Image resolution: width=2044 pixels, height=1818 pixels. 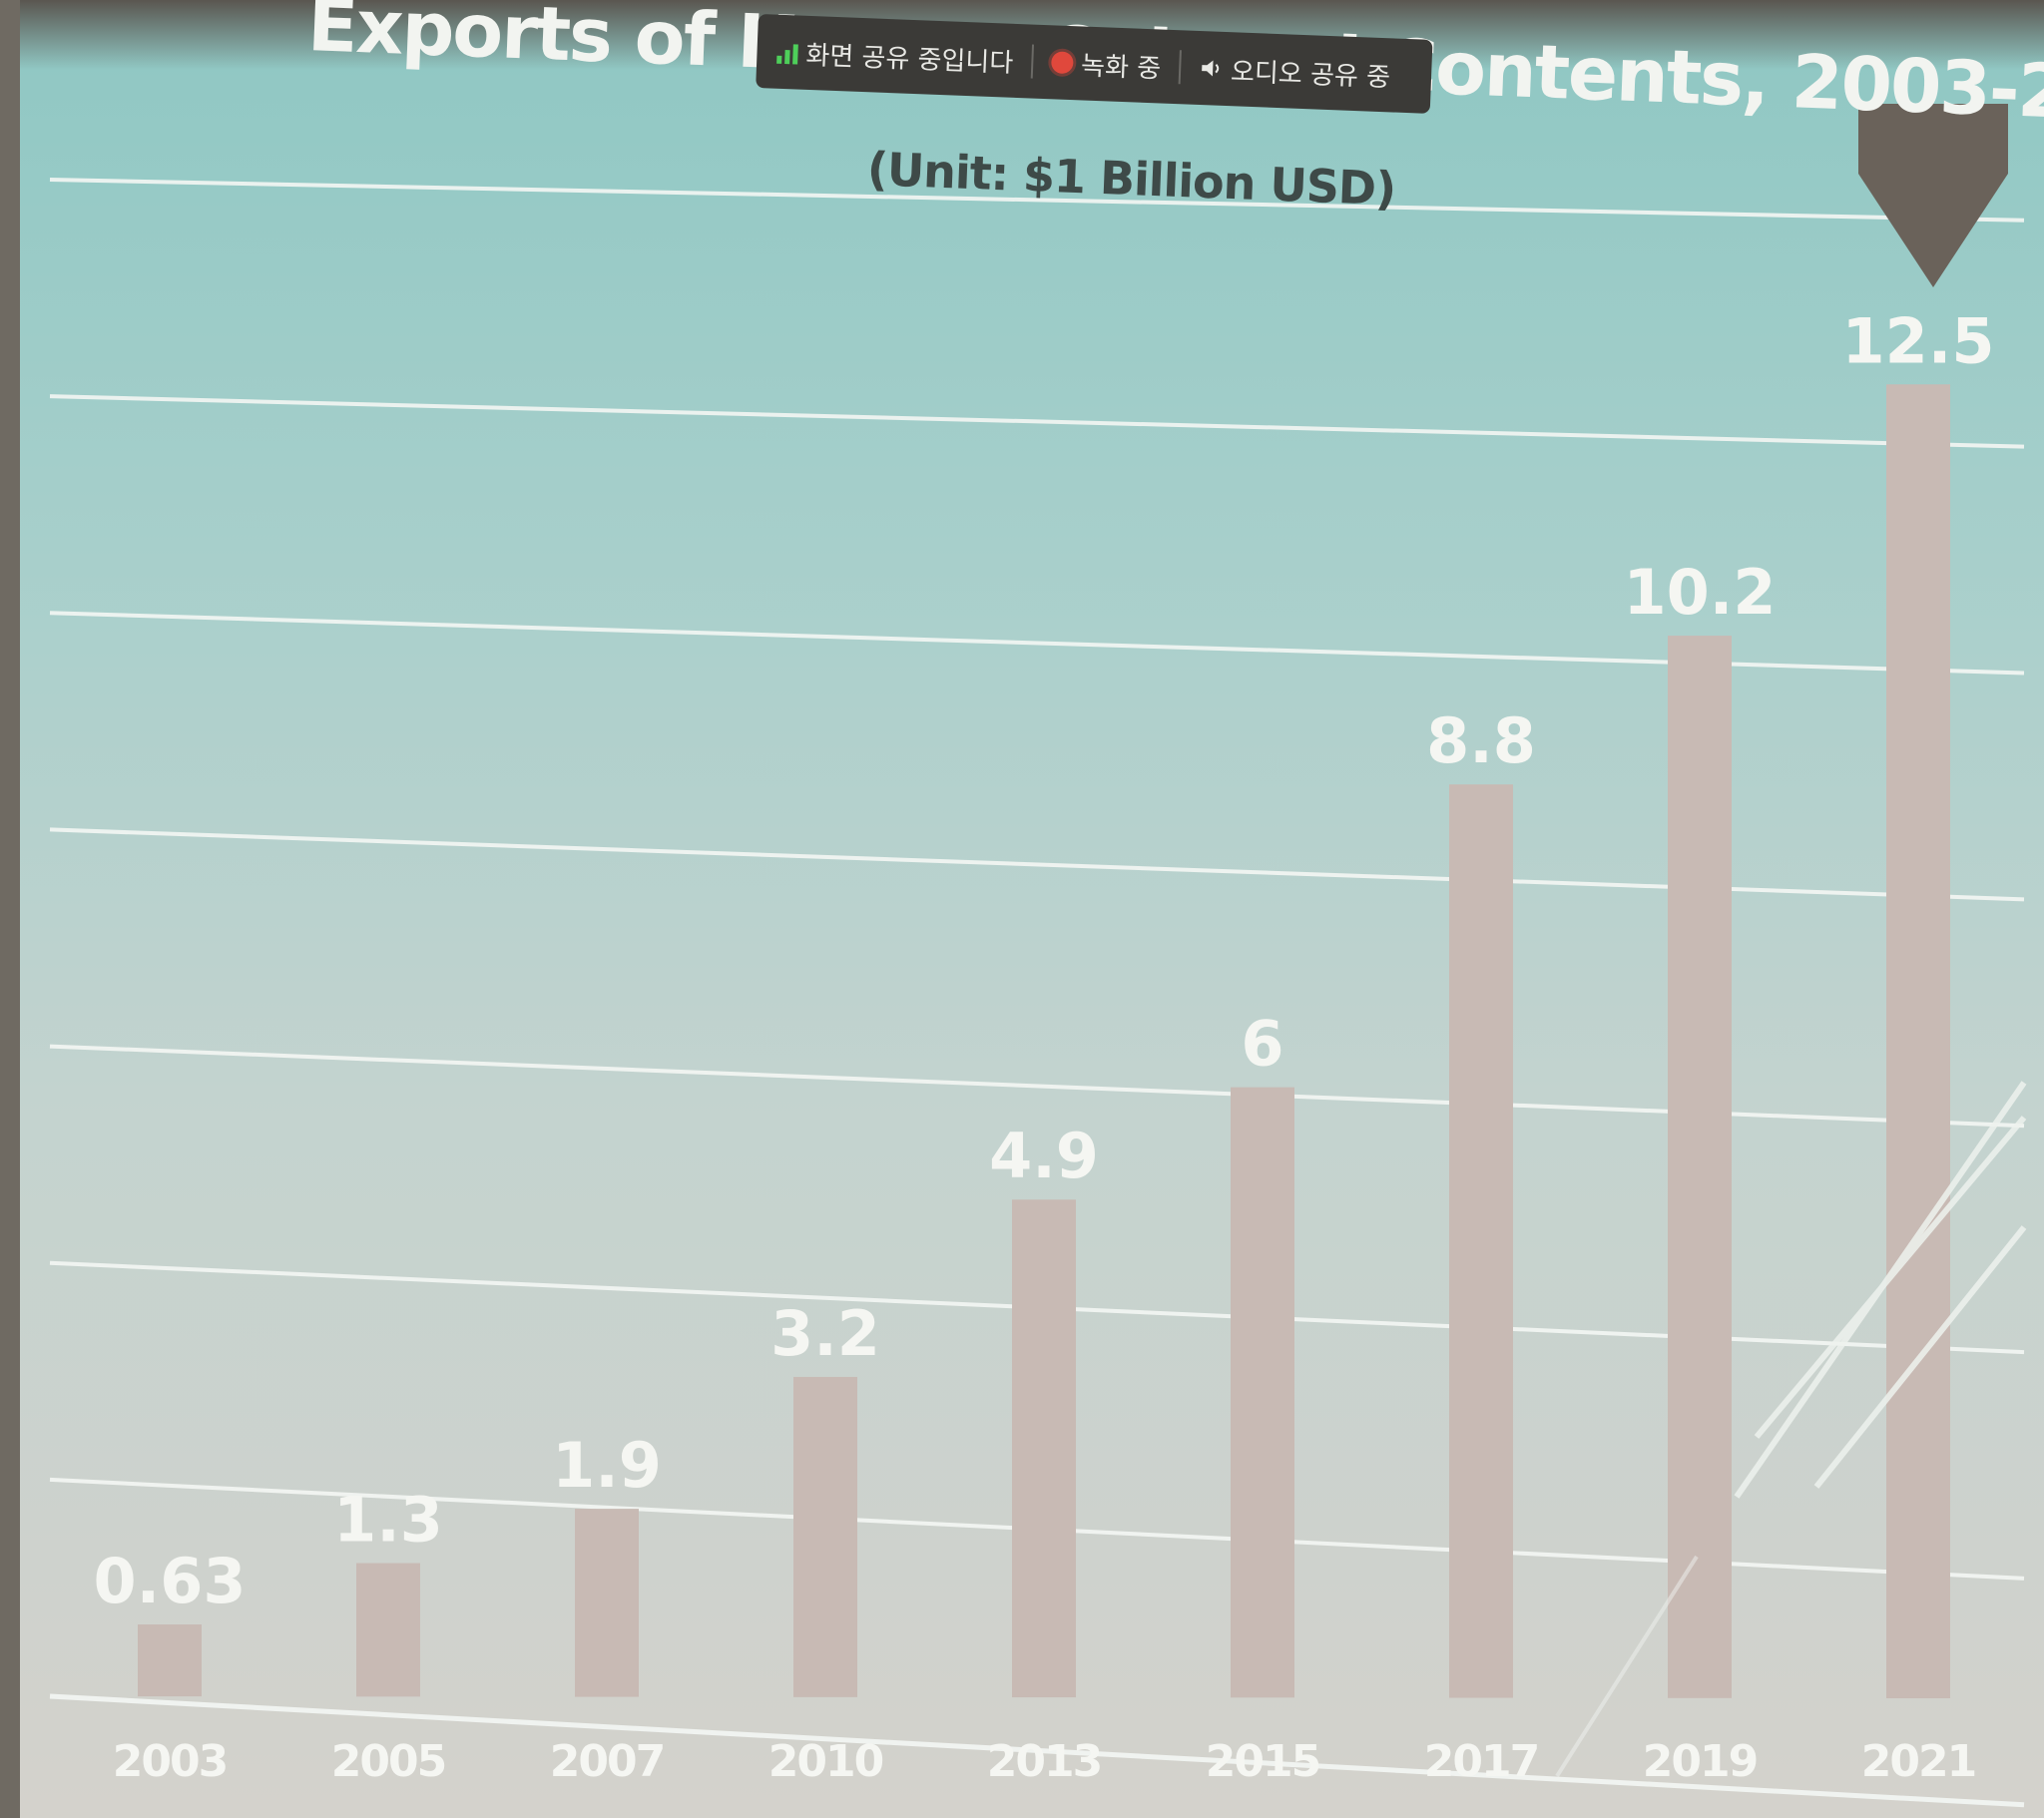 What do you see at coordinates (170, 1581) in the screenshot?
I see `value-label-2003: 0.63` at bounding box center [170, 1581].